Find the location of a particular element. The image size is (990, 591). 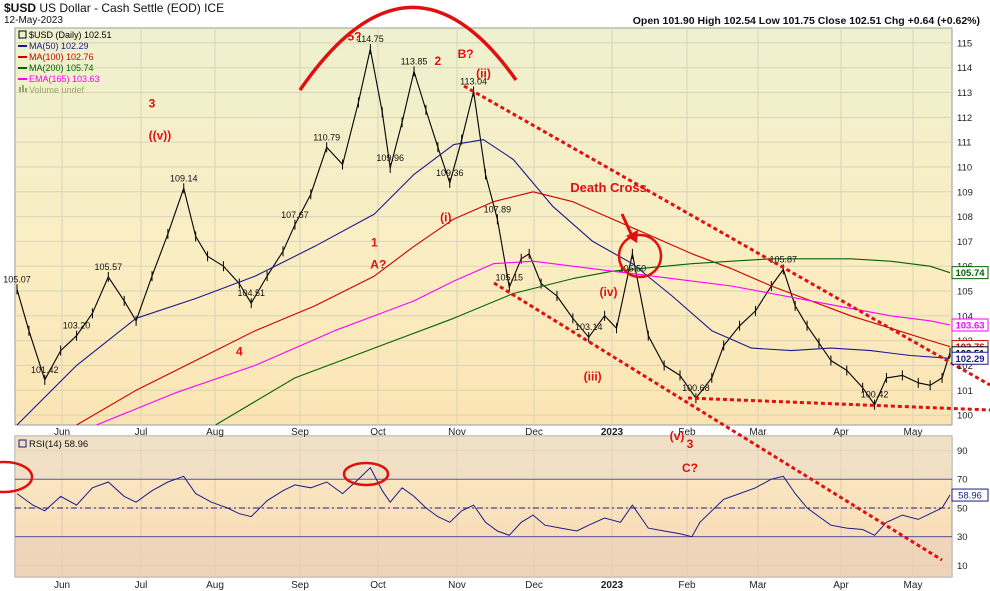

wave-annotation: 1 is located at coordinates (374, 242).